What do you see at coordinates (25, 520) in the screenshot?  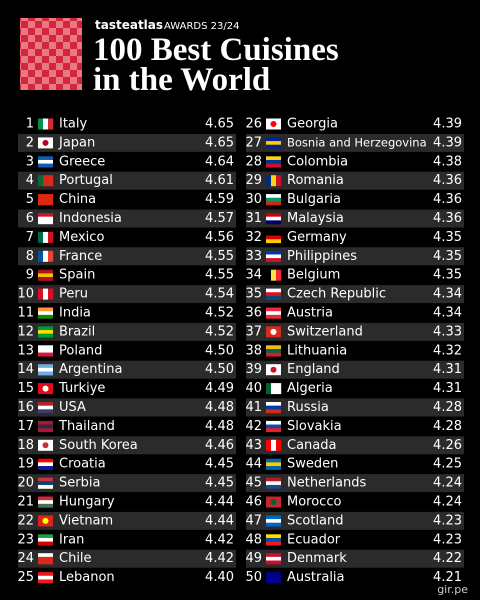 I see `rank: 22` at bounding box center [25, 520].